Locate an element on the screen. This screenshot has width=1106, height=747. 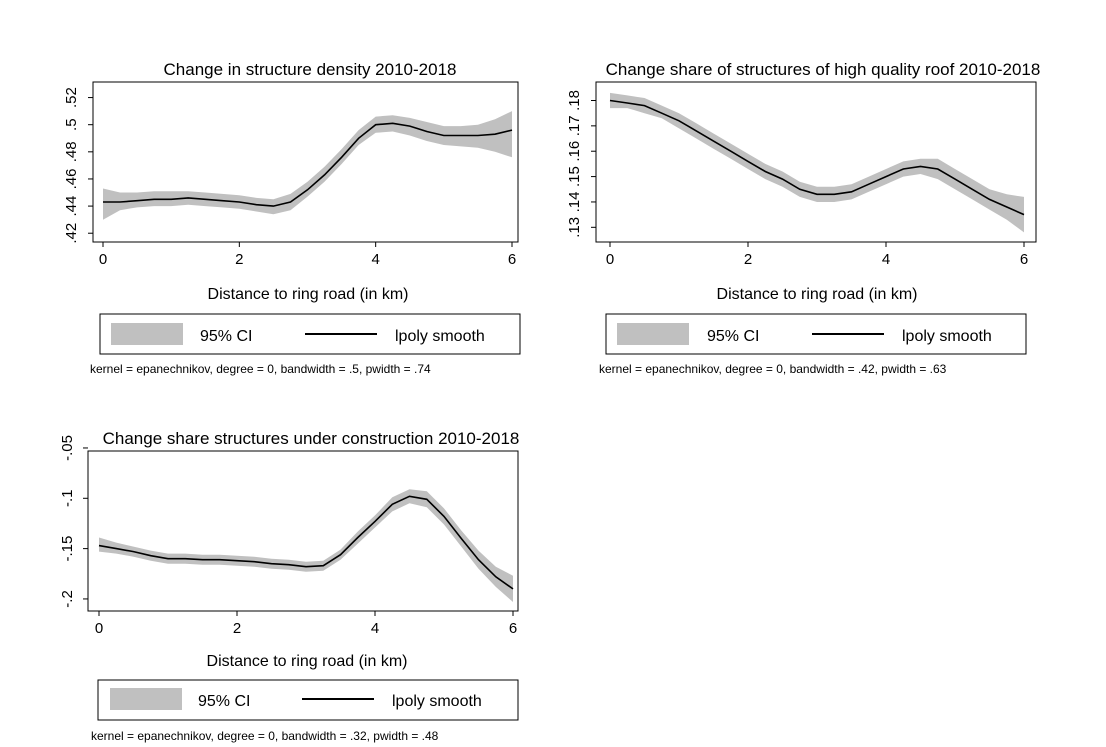
panel-1-plot-frame is located at coordinates (305, 162).